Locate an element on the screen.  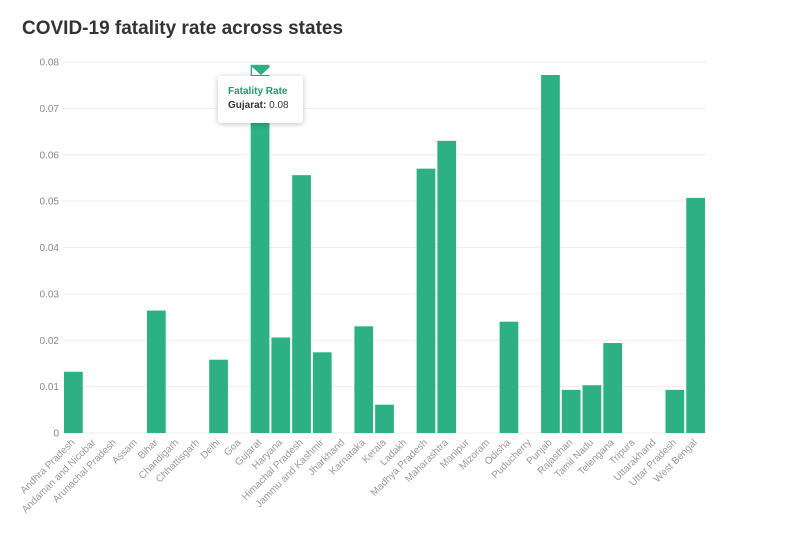
y-tick-label: 0.08 is located at coordinates (50, 63).